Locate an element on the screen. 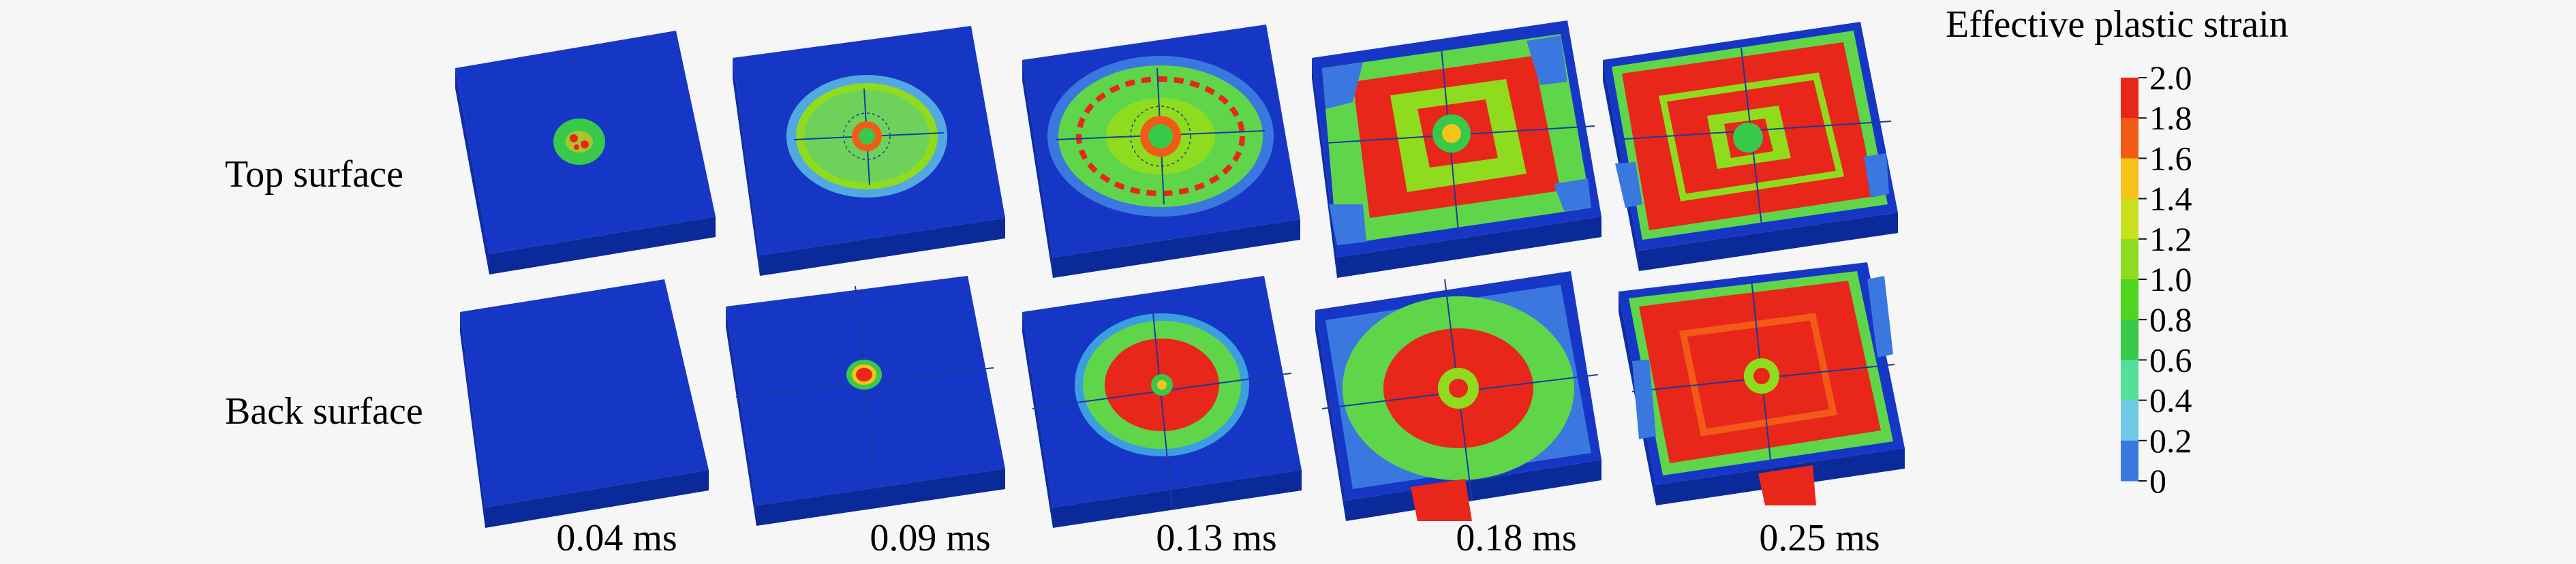  time-label-4: 0.18 ms is located at coordinates (1516, 538).